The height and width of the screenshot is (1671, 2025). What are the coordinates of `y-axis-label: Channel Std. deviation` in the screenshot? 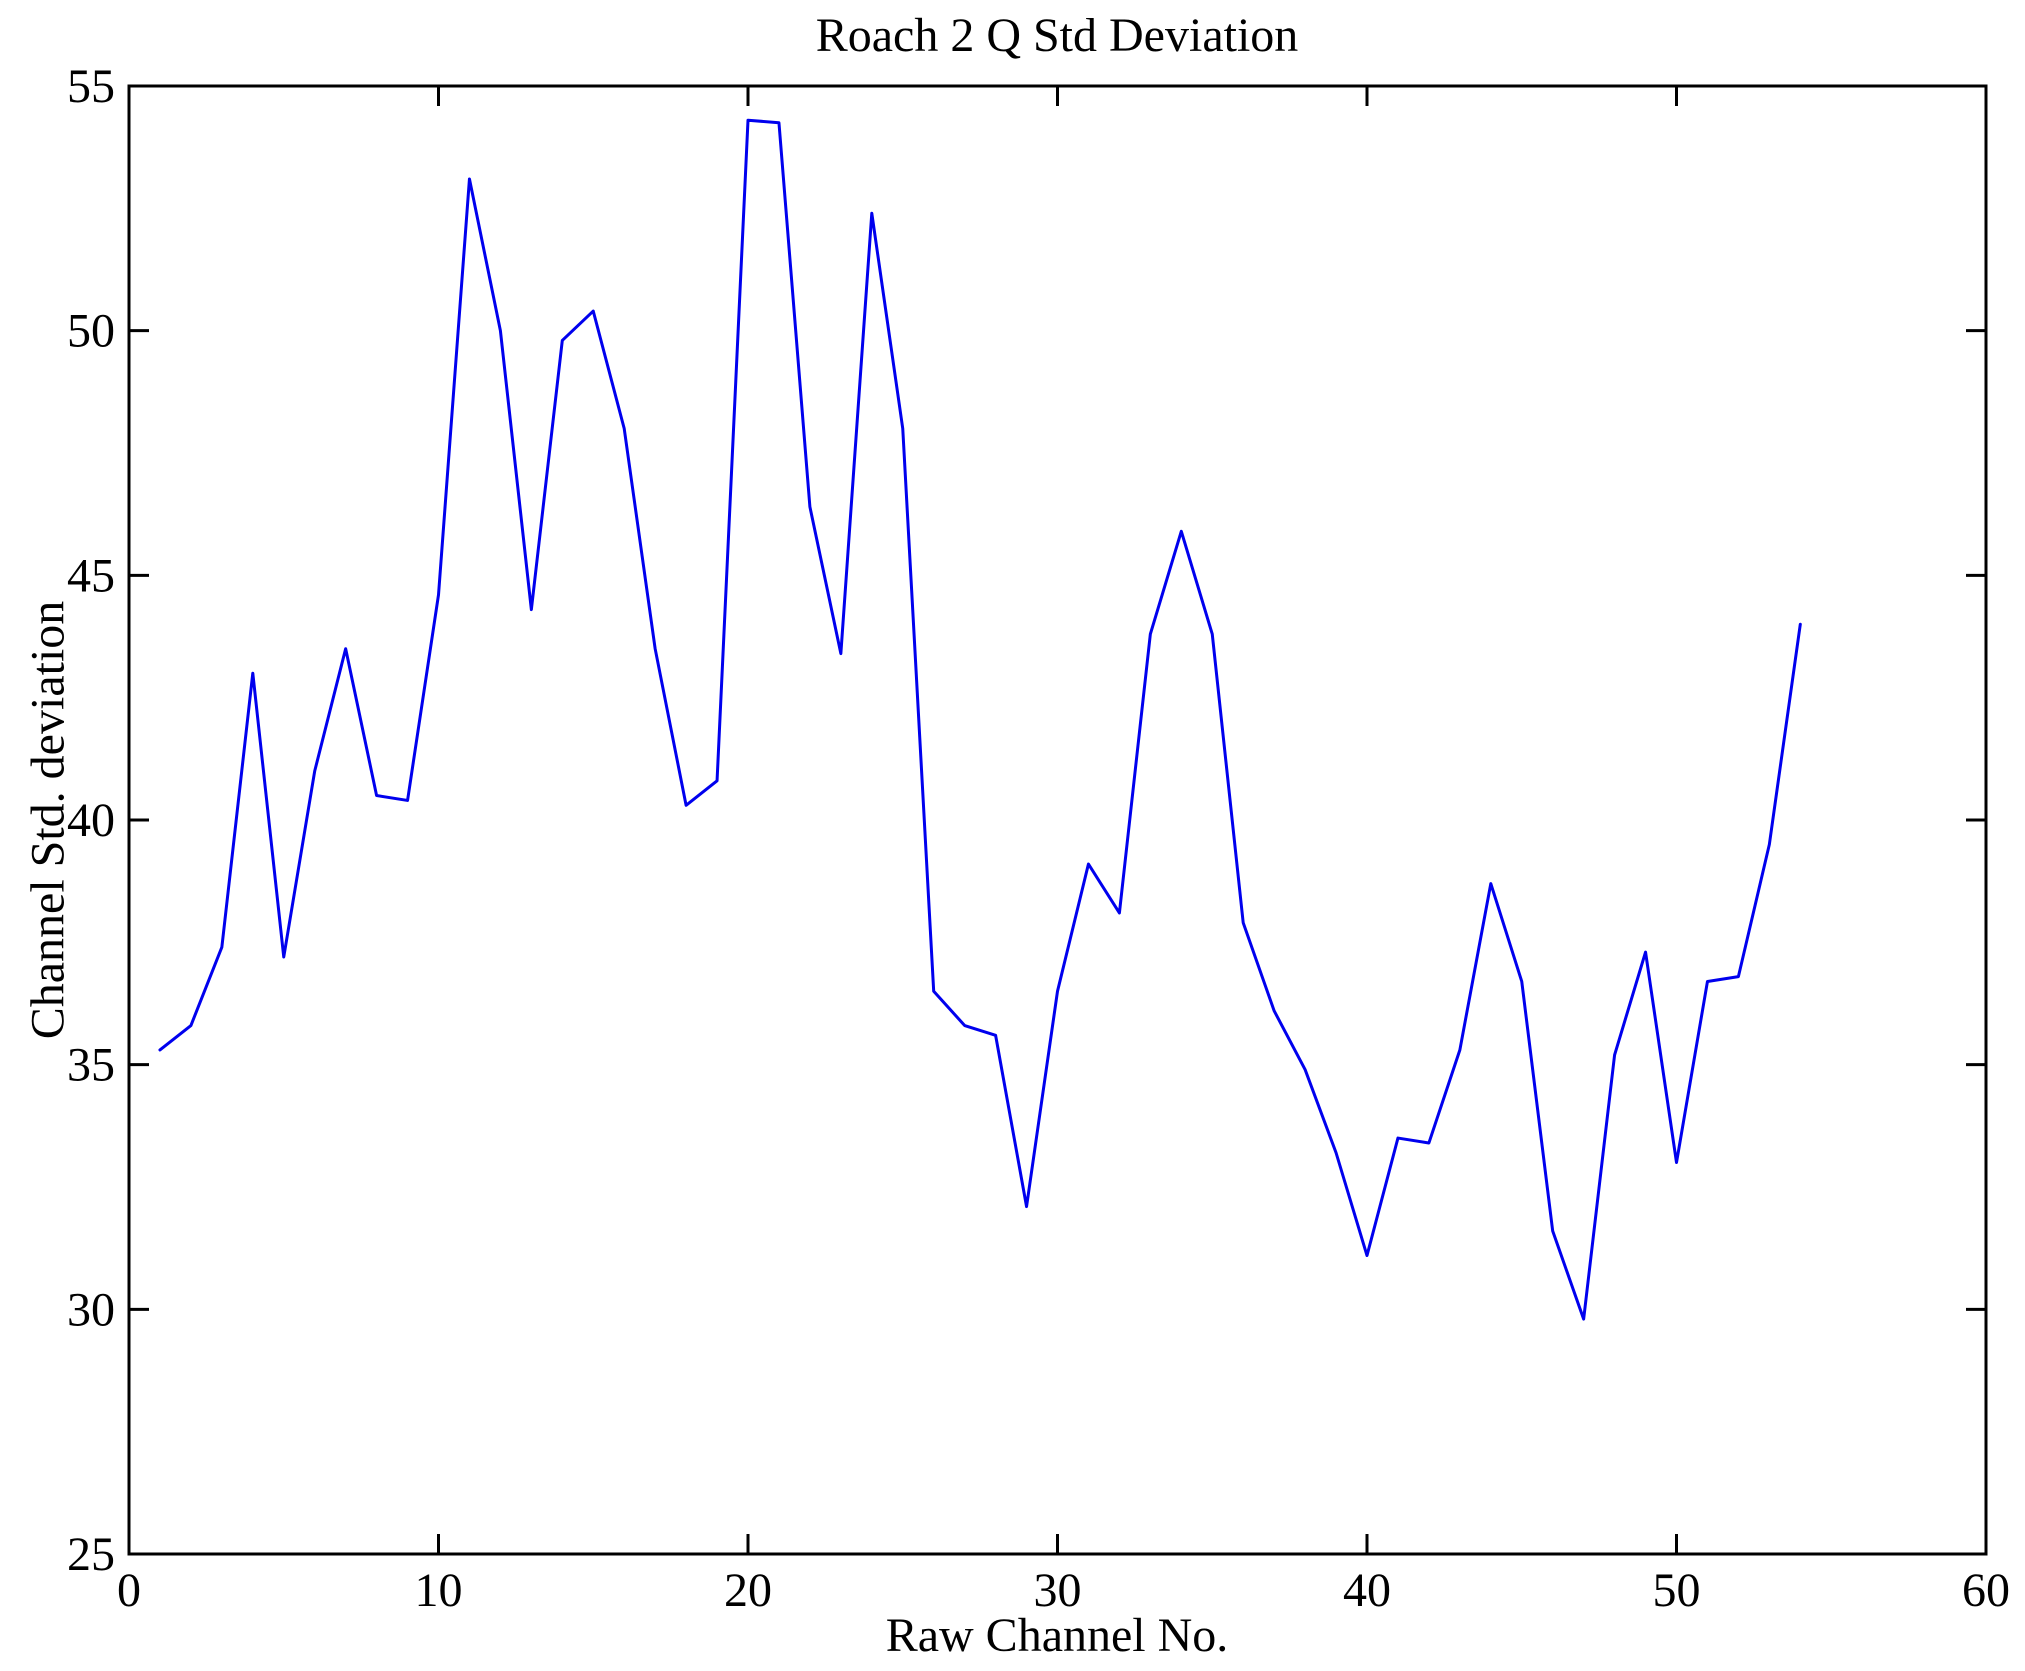 It's located at (48, 820).